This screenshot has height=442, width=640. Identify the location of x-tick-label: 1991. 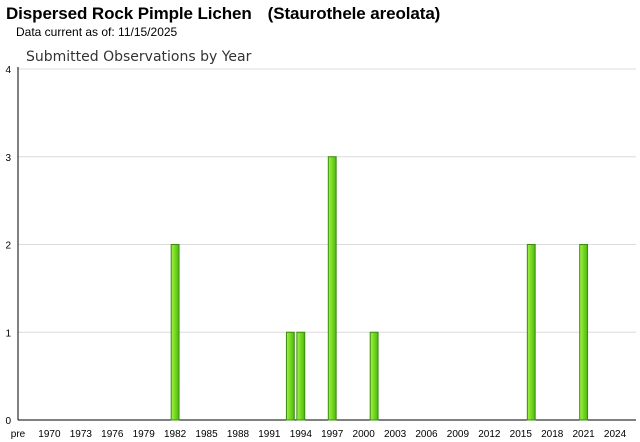
(269, 434).